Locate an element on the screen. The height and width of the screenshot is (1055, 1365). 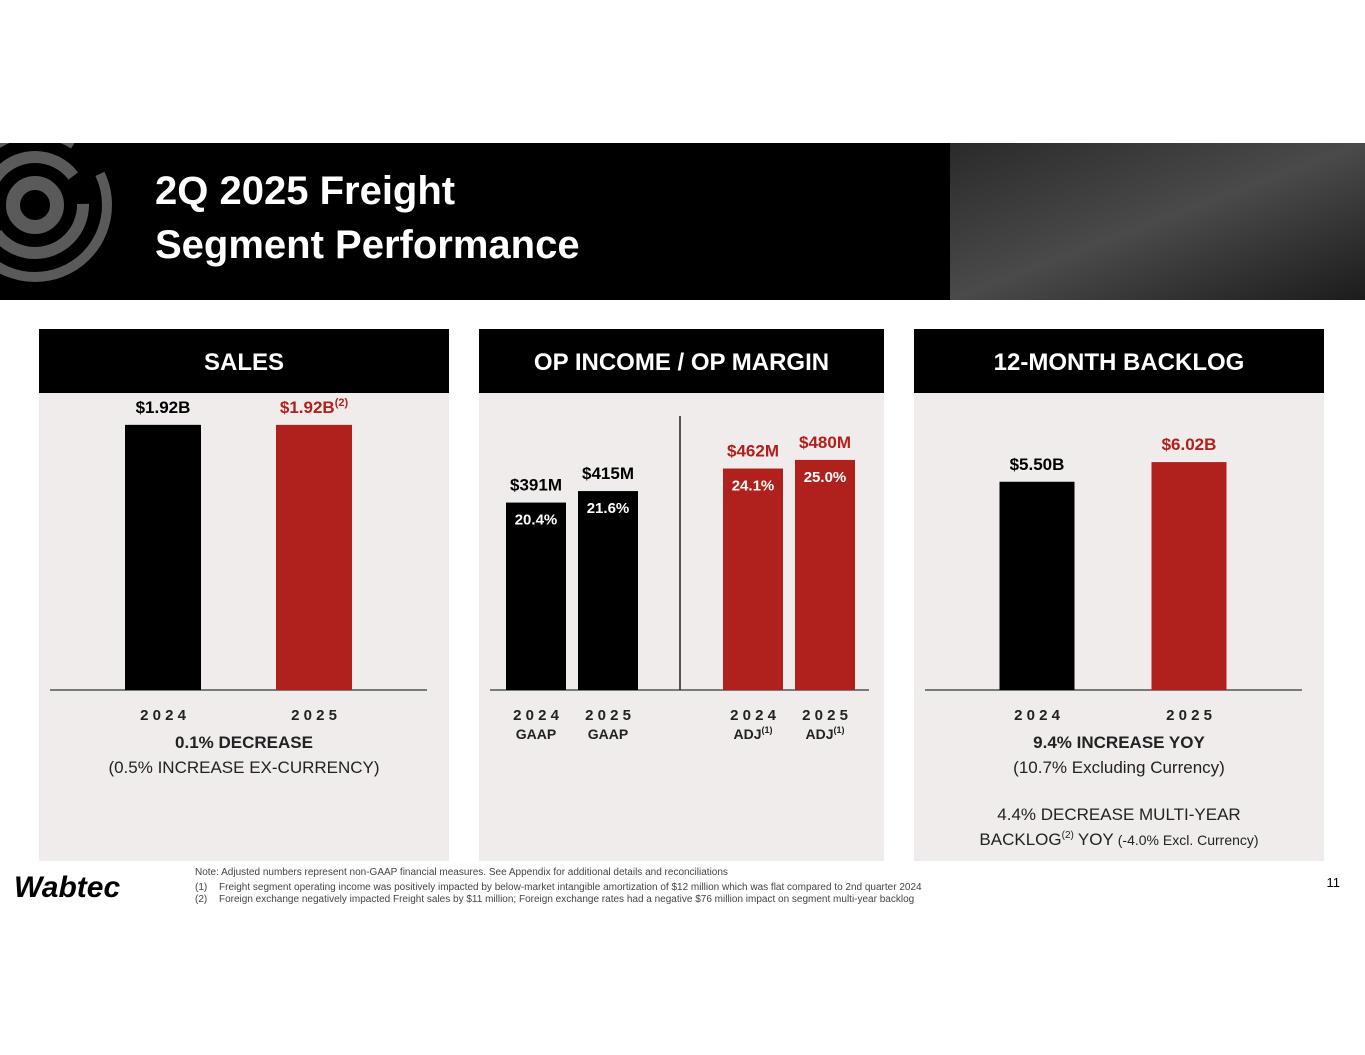
value-label: $480M is located at coordinates (825, 442).